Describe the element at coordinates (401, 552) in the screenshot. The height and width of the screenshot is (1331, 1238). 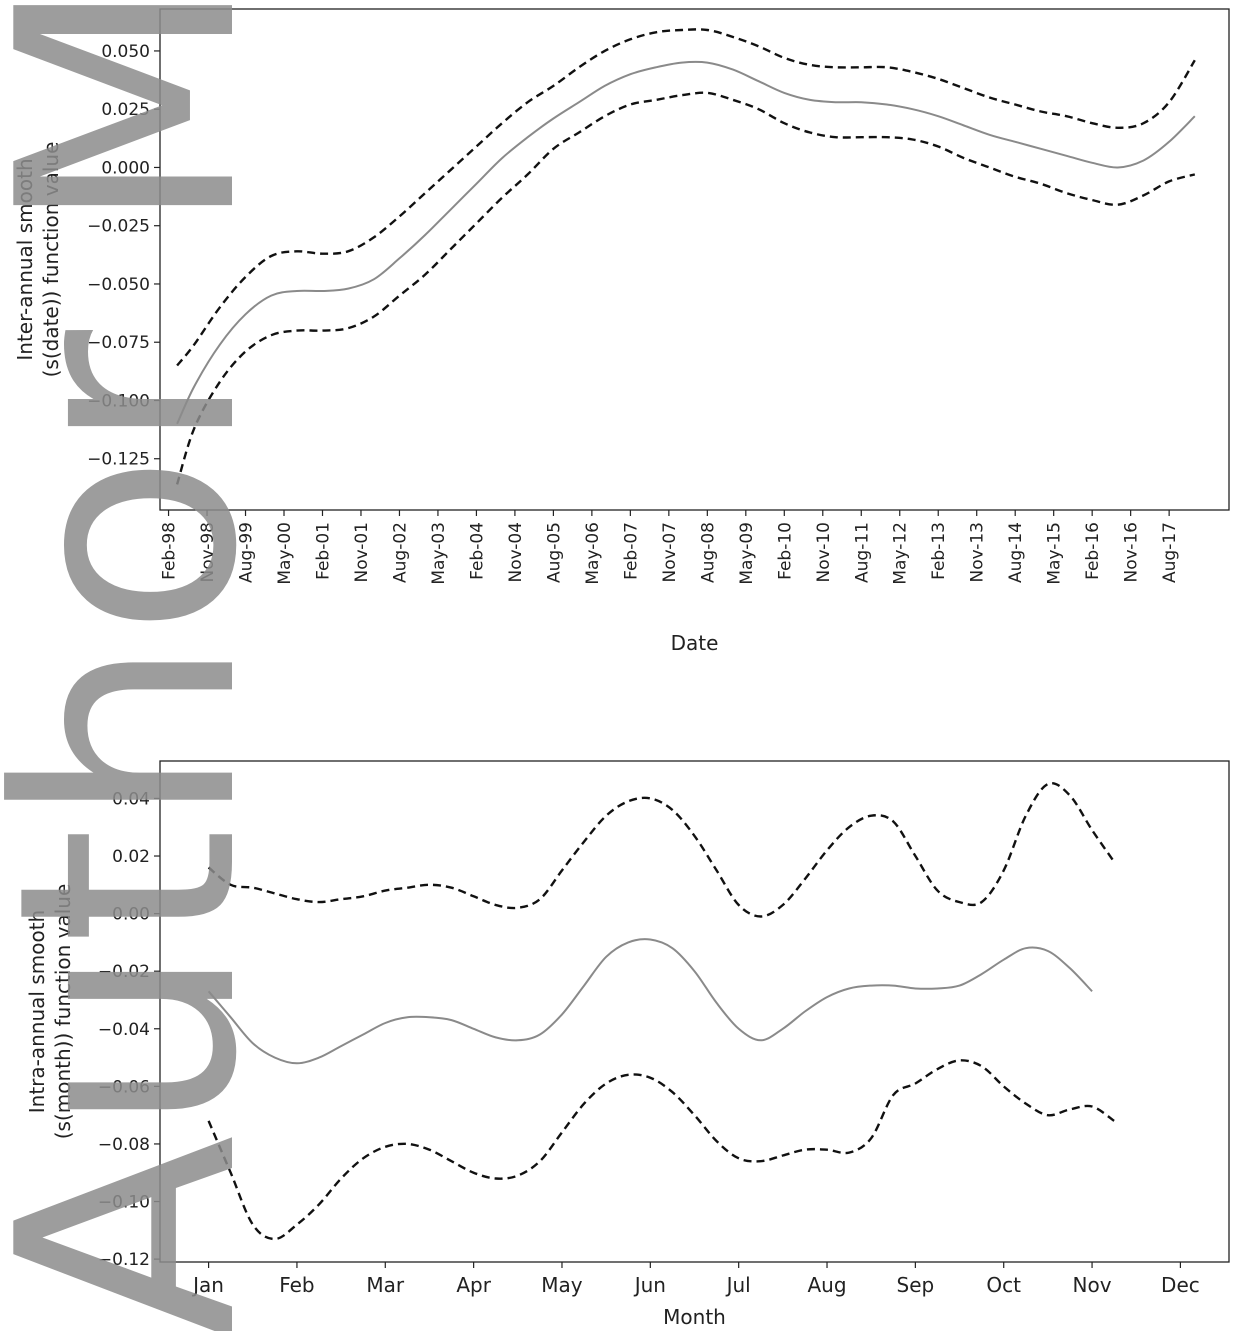
I see `x-tick-label: Aug-02` at that location.